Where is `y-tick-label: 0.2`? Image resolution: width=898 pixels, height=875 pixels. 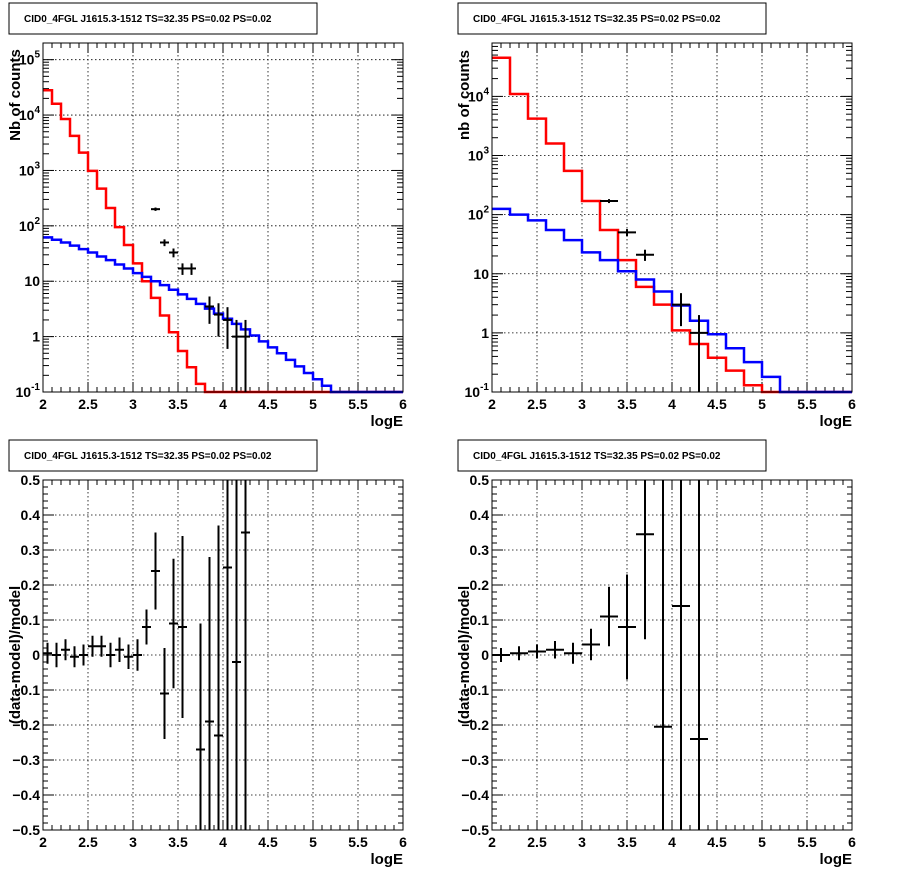
y-tick-label: 0.2 is located at coordinates (31, 585).